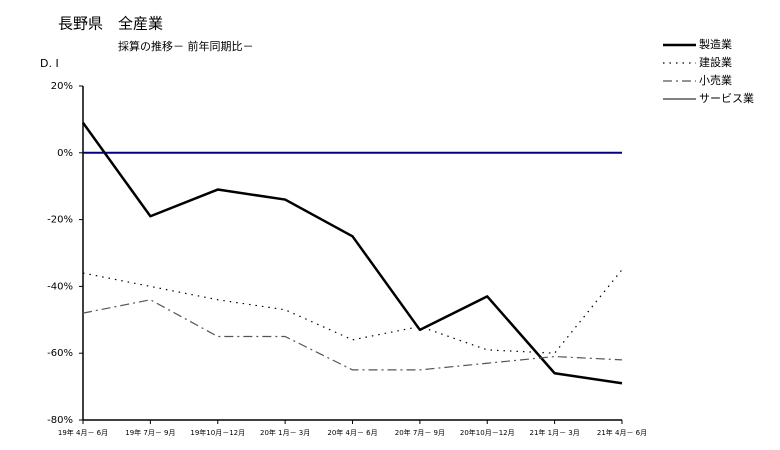 The height and width of the screenshot is (450, 780). I want to click on y-tick-label: -60%, so click(60, 353).